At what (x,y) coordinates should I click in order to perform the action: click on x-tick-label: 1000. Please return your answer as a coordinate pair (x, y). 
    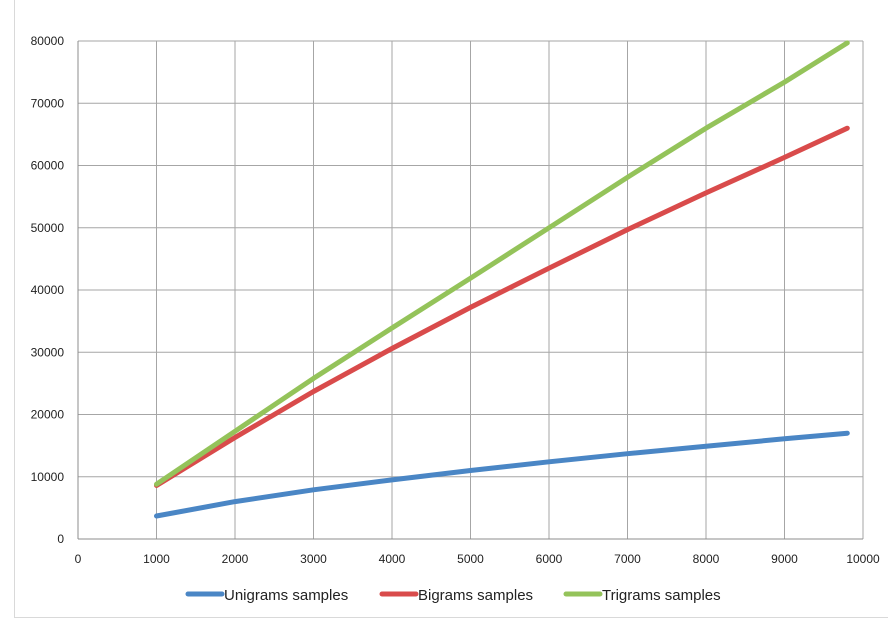
    Looking at the image, I should click on (156, 559).